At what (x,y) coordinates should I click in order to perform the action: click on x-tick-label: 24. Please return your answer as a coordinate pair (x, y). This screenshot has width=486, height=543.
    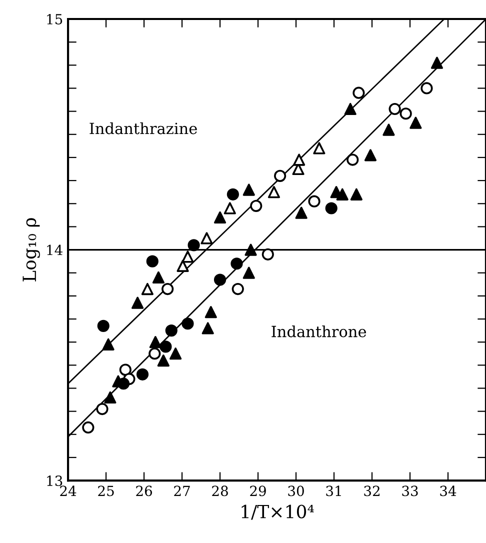
    Looking at the image, I should click on (68, 491).